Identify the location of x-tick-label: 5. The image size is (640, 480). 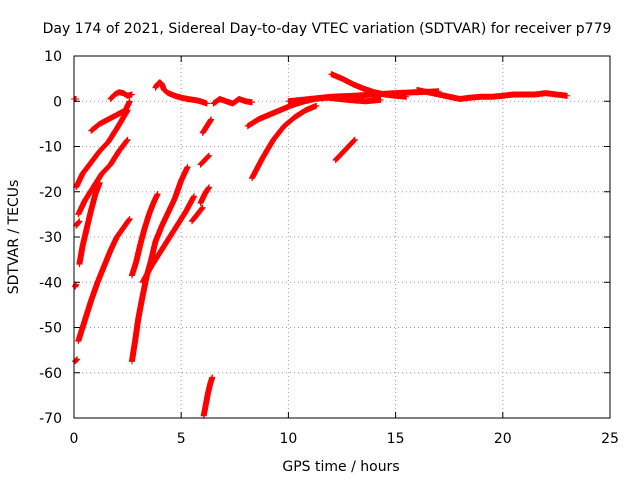
(181, 439).